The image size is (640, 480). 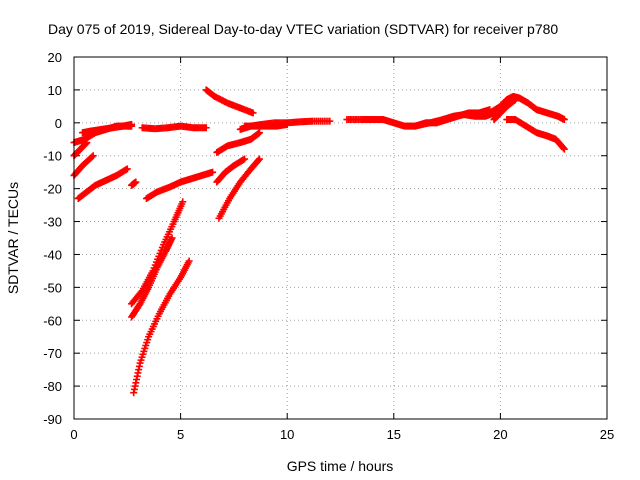 I want to click on y-tick-label: -80, so click(x=52, y=386).